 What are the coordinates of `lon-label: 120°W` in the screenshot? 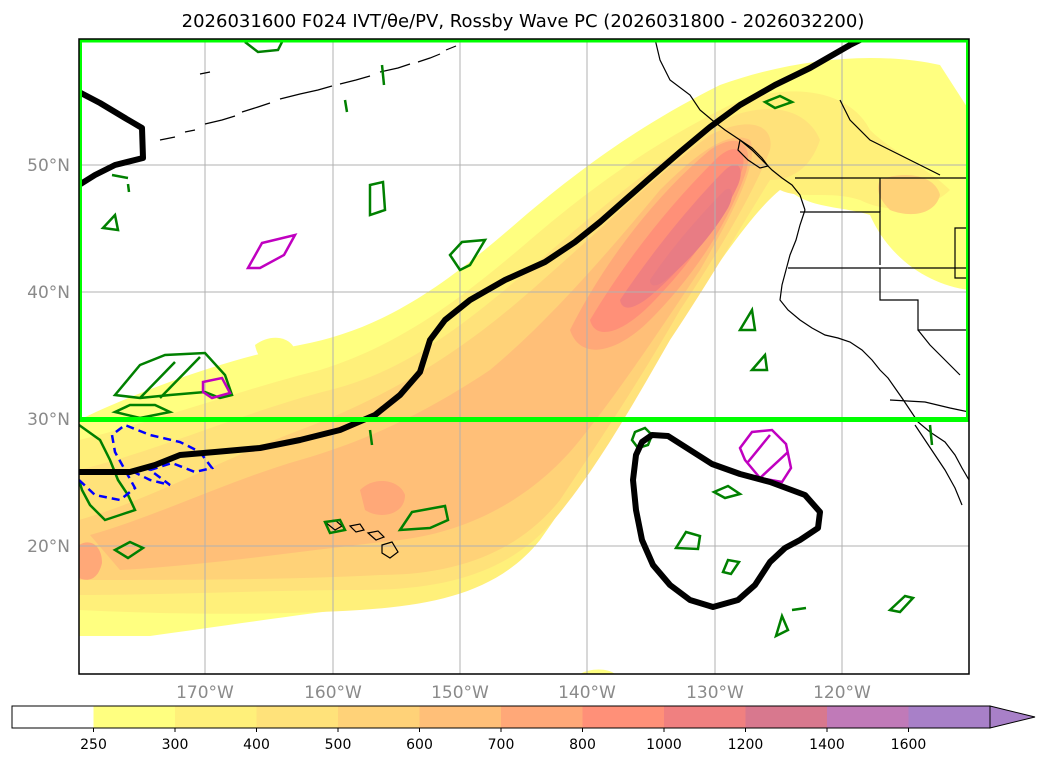 It's located at (842, 693).